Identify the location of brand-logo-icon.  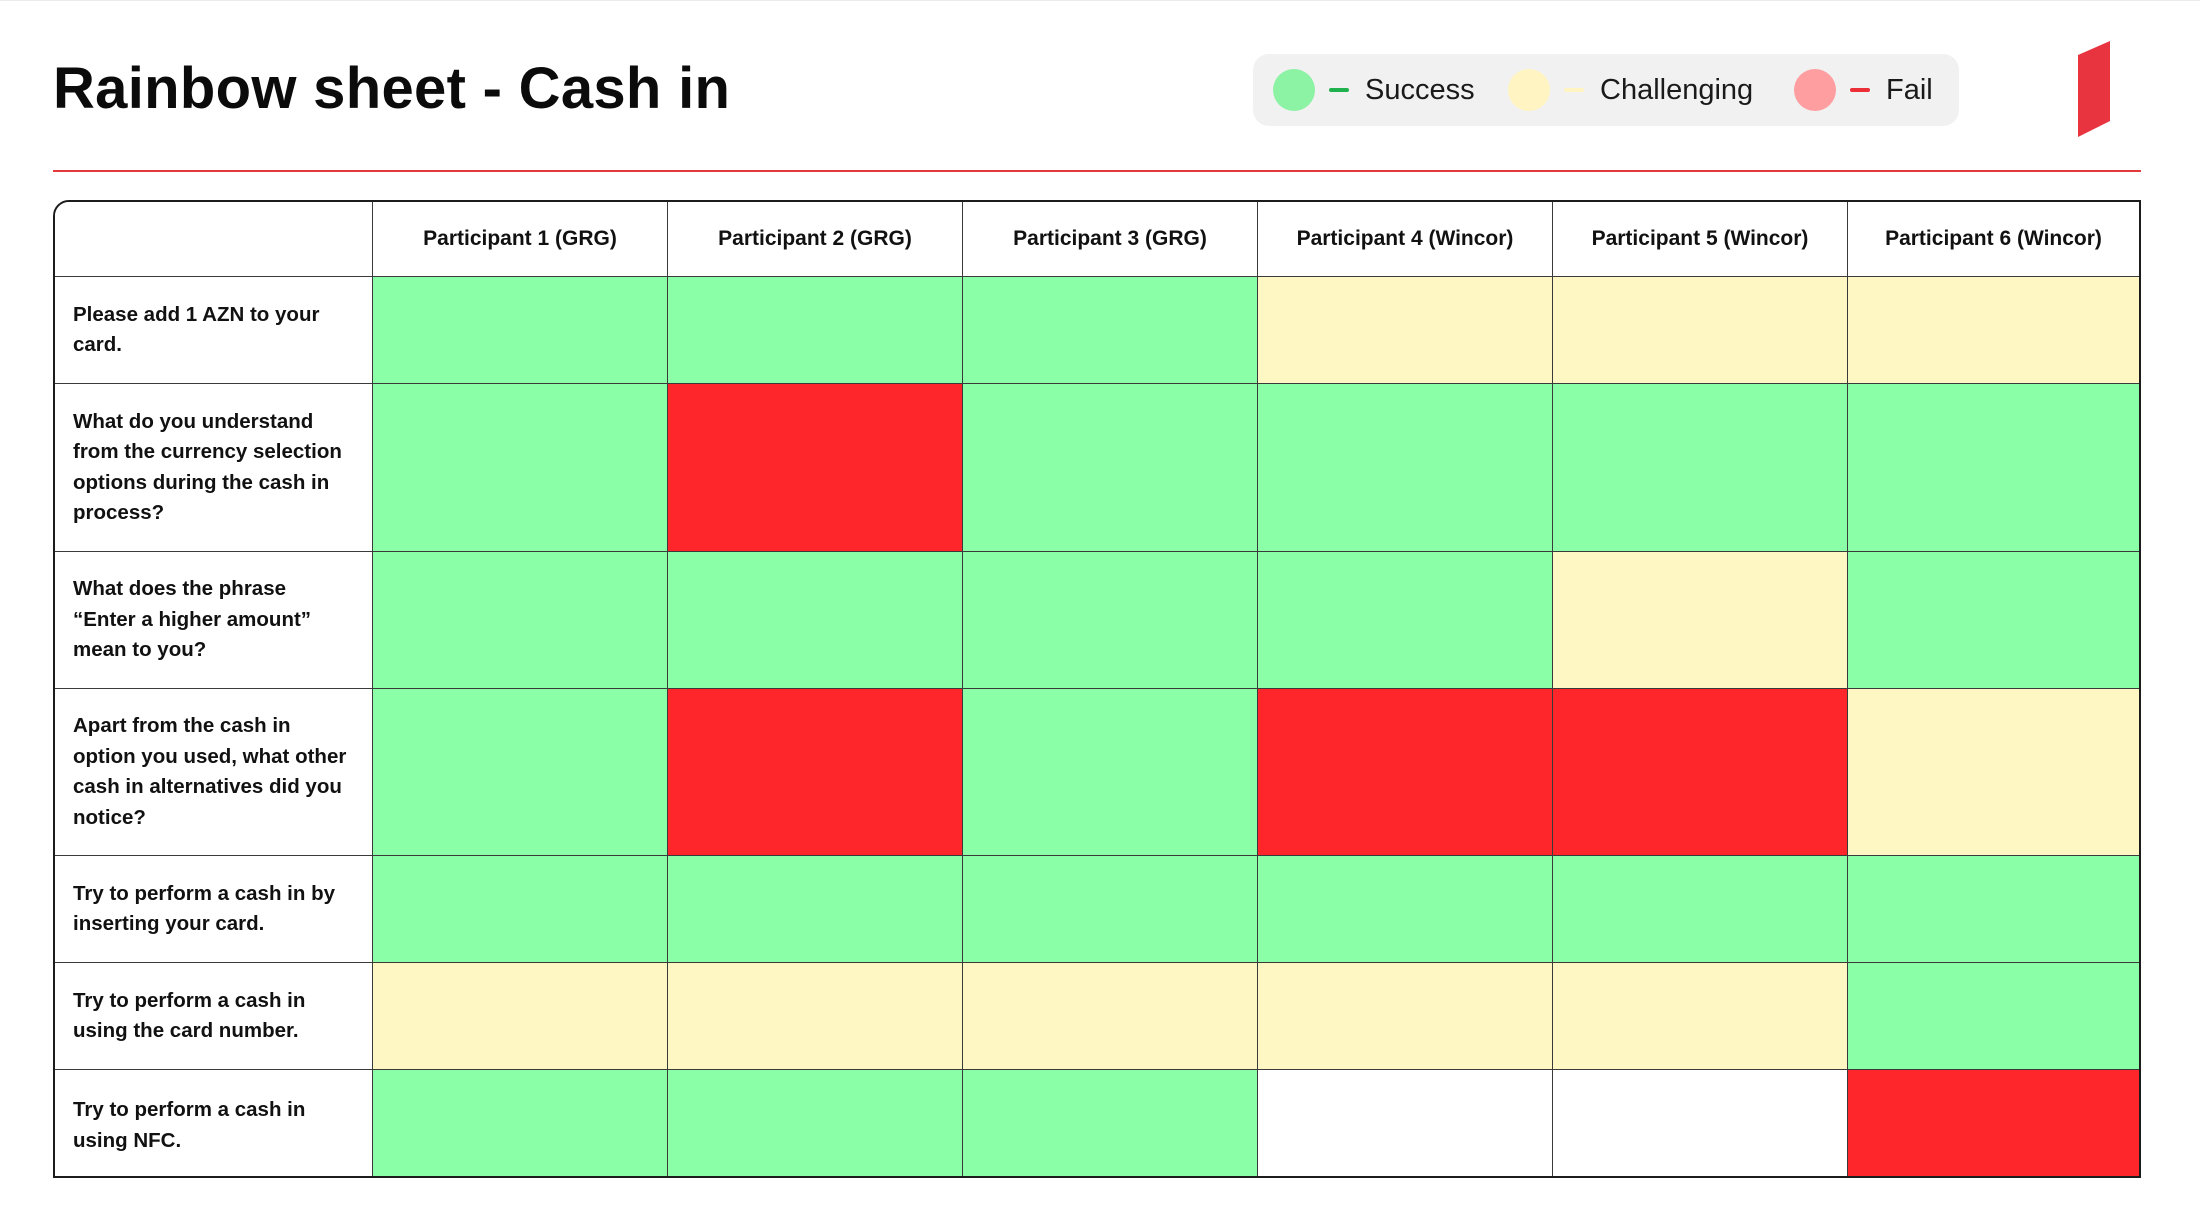
(2094, 89).